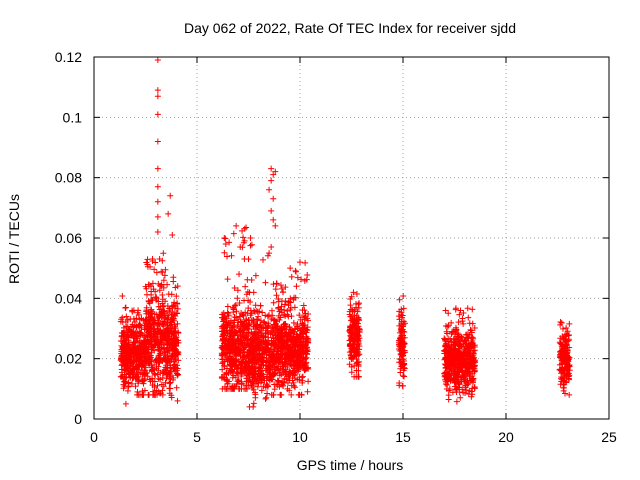 This screenshot has height=480, width=640. Describe the element at coordinates (68, 238) in the screenshot. I see `y-tick-label: 0.06` at that location.